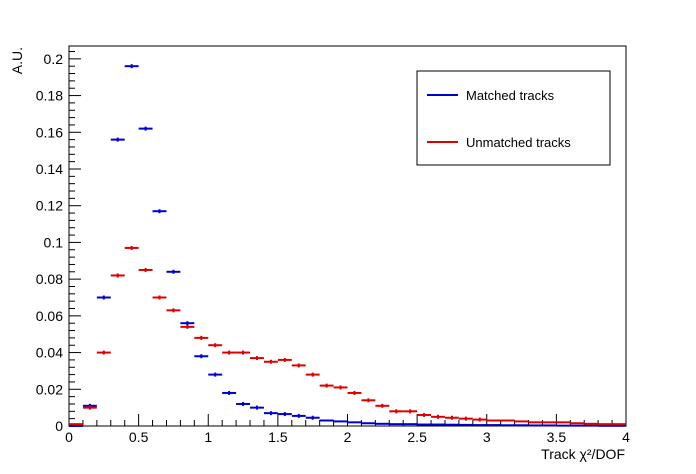  Describe the element at coordinates (348, 437) in the screenshot. I see `x-tick-label: 2` at that location.